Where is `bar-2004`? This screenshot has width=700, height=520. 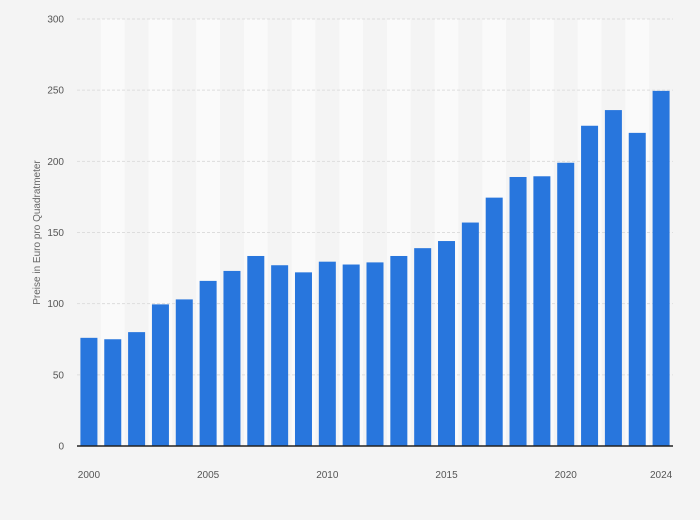 bar-2004 is located at coordinates (184, 372).